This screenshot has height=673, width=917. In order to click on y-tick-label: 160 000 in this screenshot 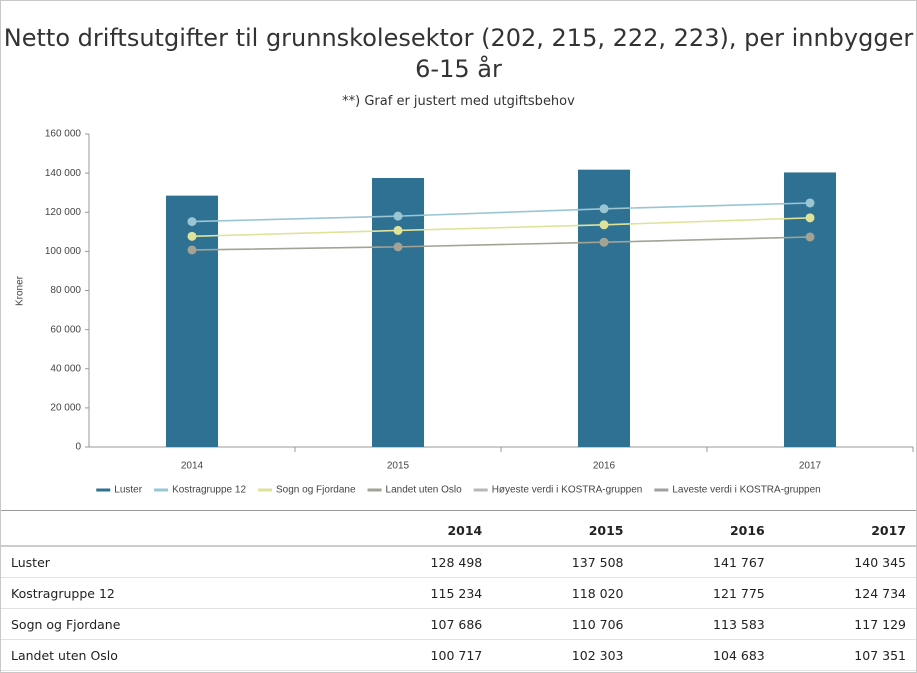, I will do `click(63, 134)`.